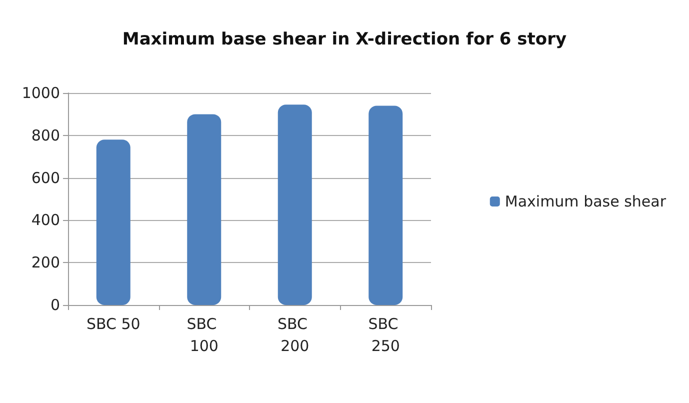 The width and height of the screenshot is (689, 403). I want to click on legend-label: Maximum base shear, so click(585, 201).